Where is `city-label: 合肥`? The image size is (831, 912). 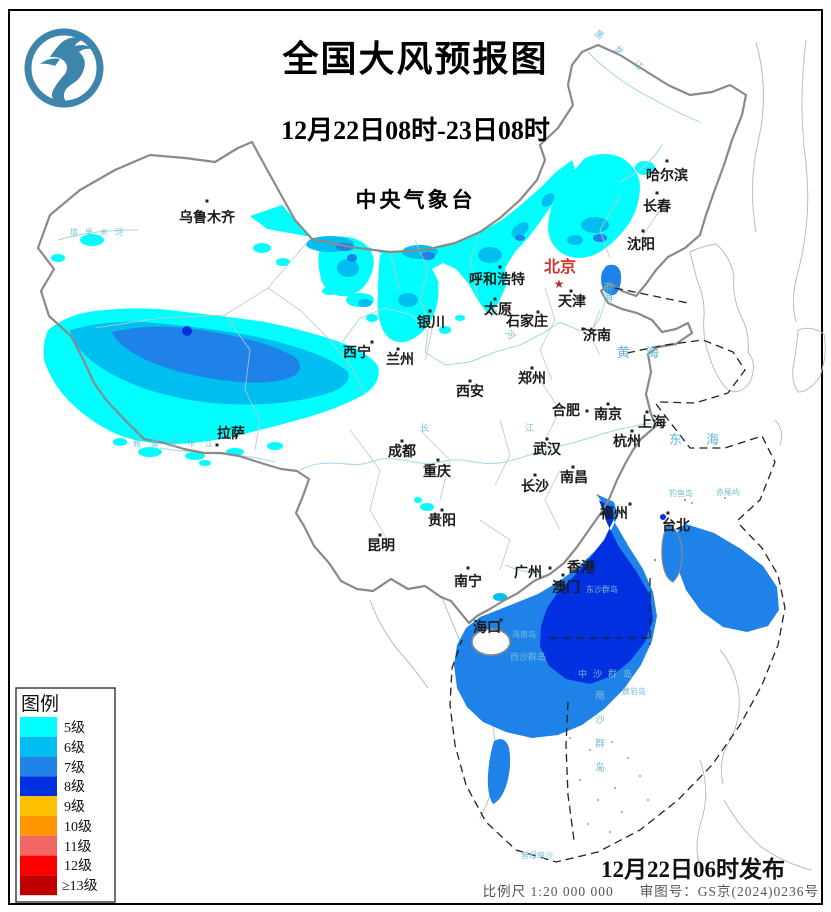 city-label: 合肥 is located at coordinates (566, 410).